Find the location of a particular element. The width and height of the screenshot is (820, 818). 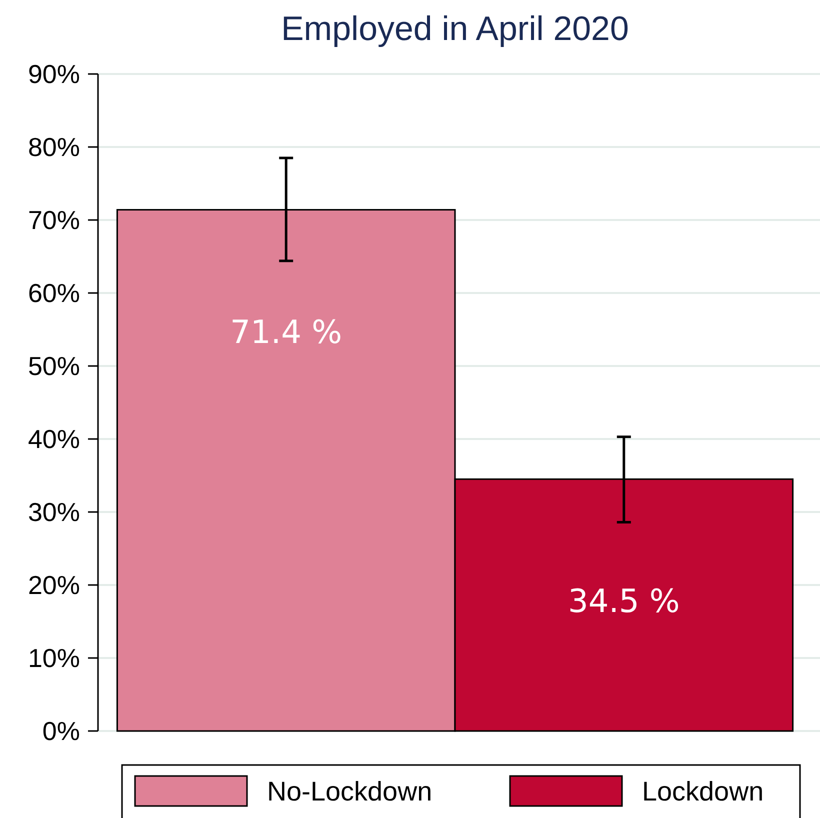

data-label: 71.4 % is located at coordinates (286, 331).